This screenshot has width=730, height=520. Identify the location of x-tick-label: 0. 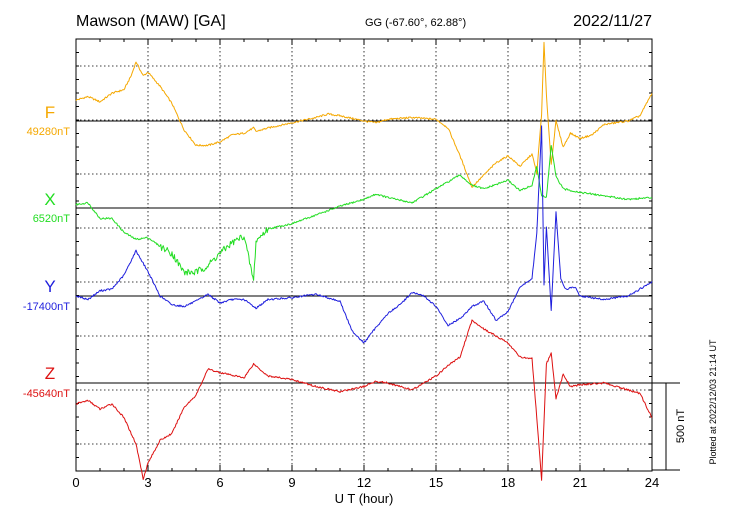
(75, 482).